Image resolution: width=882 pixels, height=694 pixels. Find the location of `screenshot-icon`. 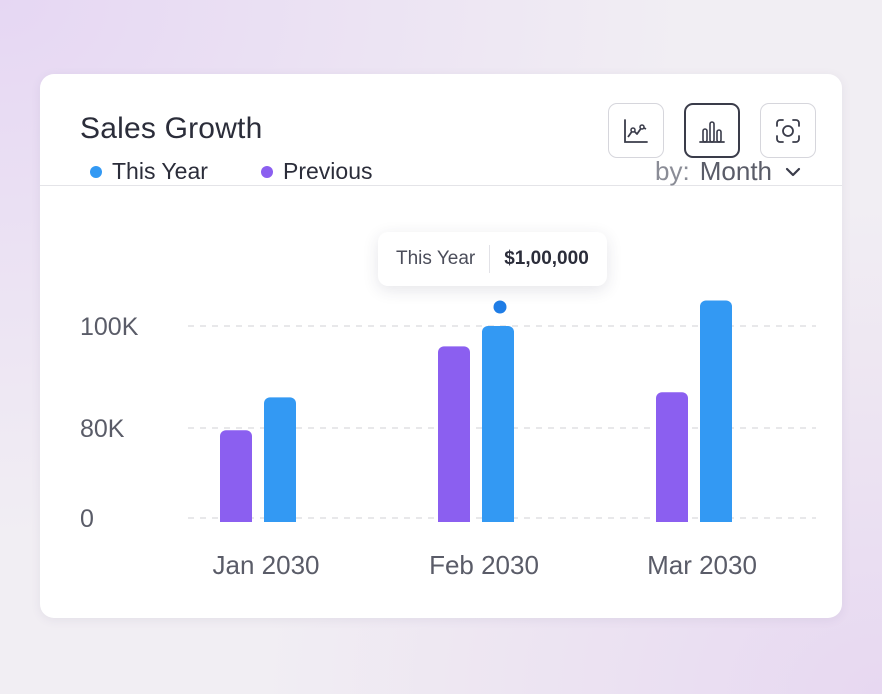

screenshot-icon is located at coordinates (788, 130).